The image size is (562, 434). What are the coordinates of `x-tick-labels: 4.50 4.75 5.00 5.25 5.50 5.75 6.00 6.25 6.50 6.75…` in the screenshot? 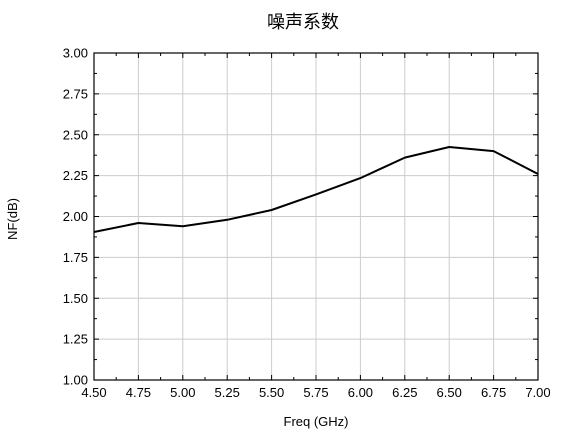 It's located at (315, 392).